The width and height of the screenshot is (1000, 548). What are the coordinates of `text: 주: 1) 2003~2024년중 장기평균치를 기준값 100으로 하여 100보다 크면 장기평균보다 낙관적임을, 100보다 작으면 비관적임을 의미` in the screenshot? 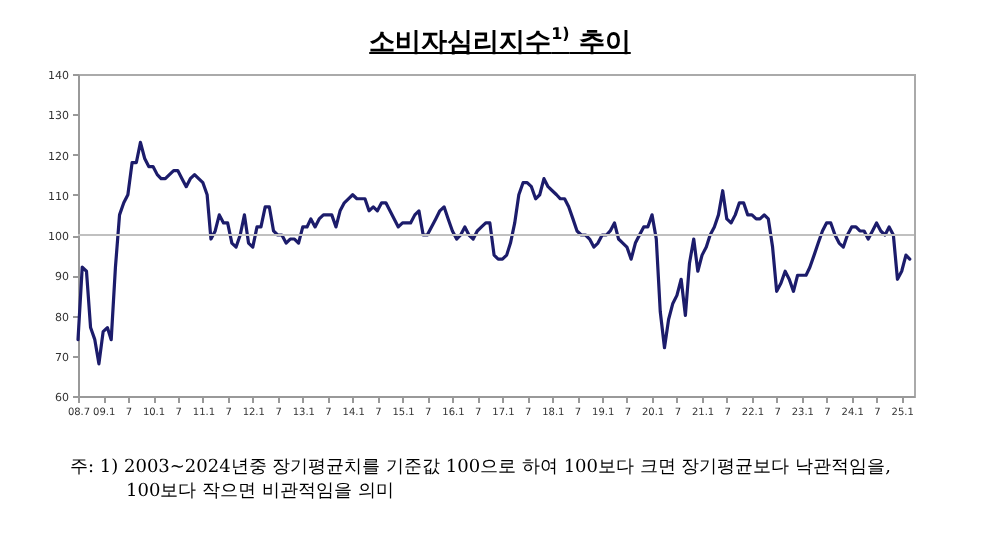 It's located at (481, 480).